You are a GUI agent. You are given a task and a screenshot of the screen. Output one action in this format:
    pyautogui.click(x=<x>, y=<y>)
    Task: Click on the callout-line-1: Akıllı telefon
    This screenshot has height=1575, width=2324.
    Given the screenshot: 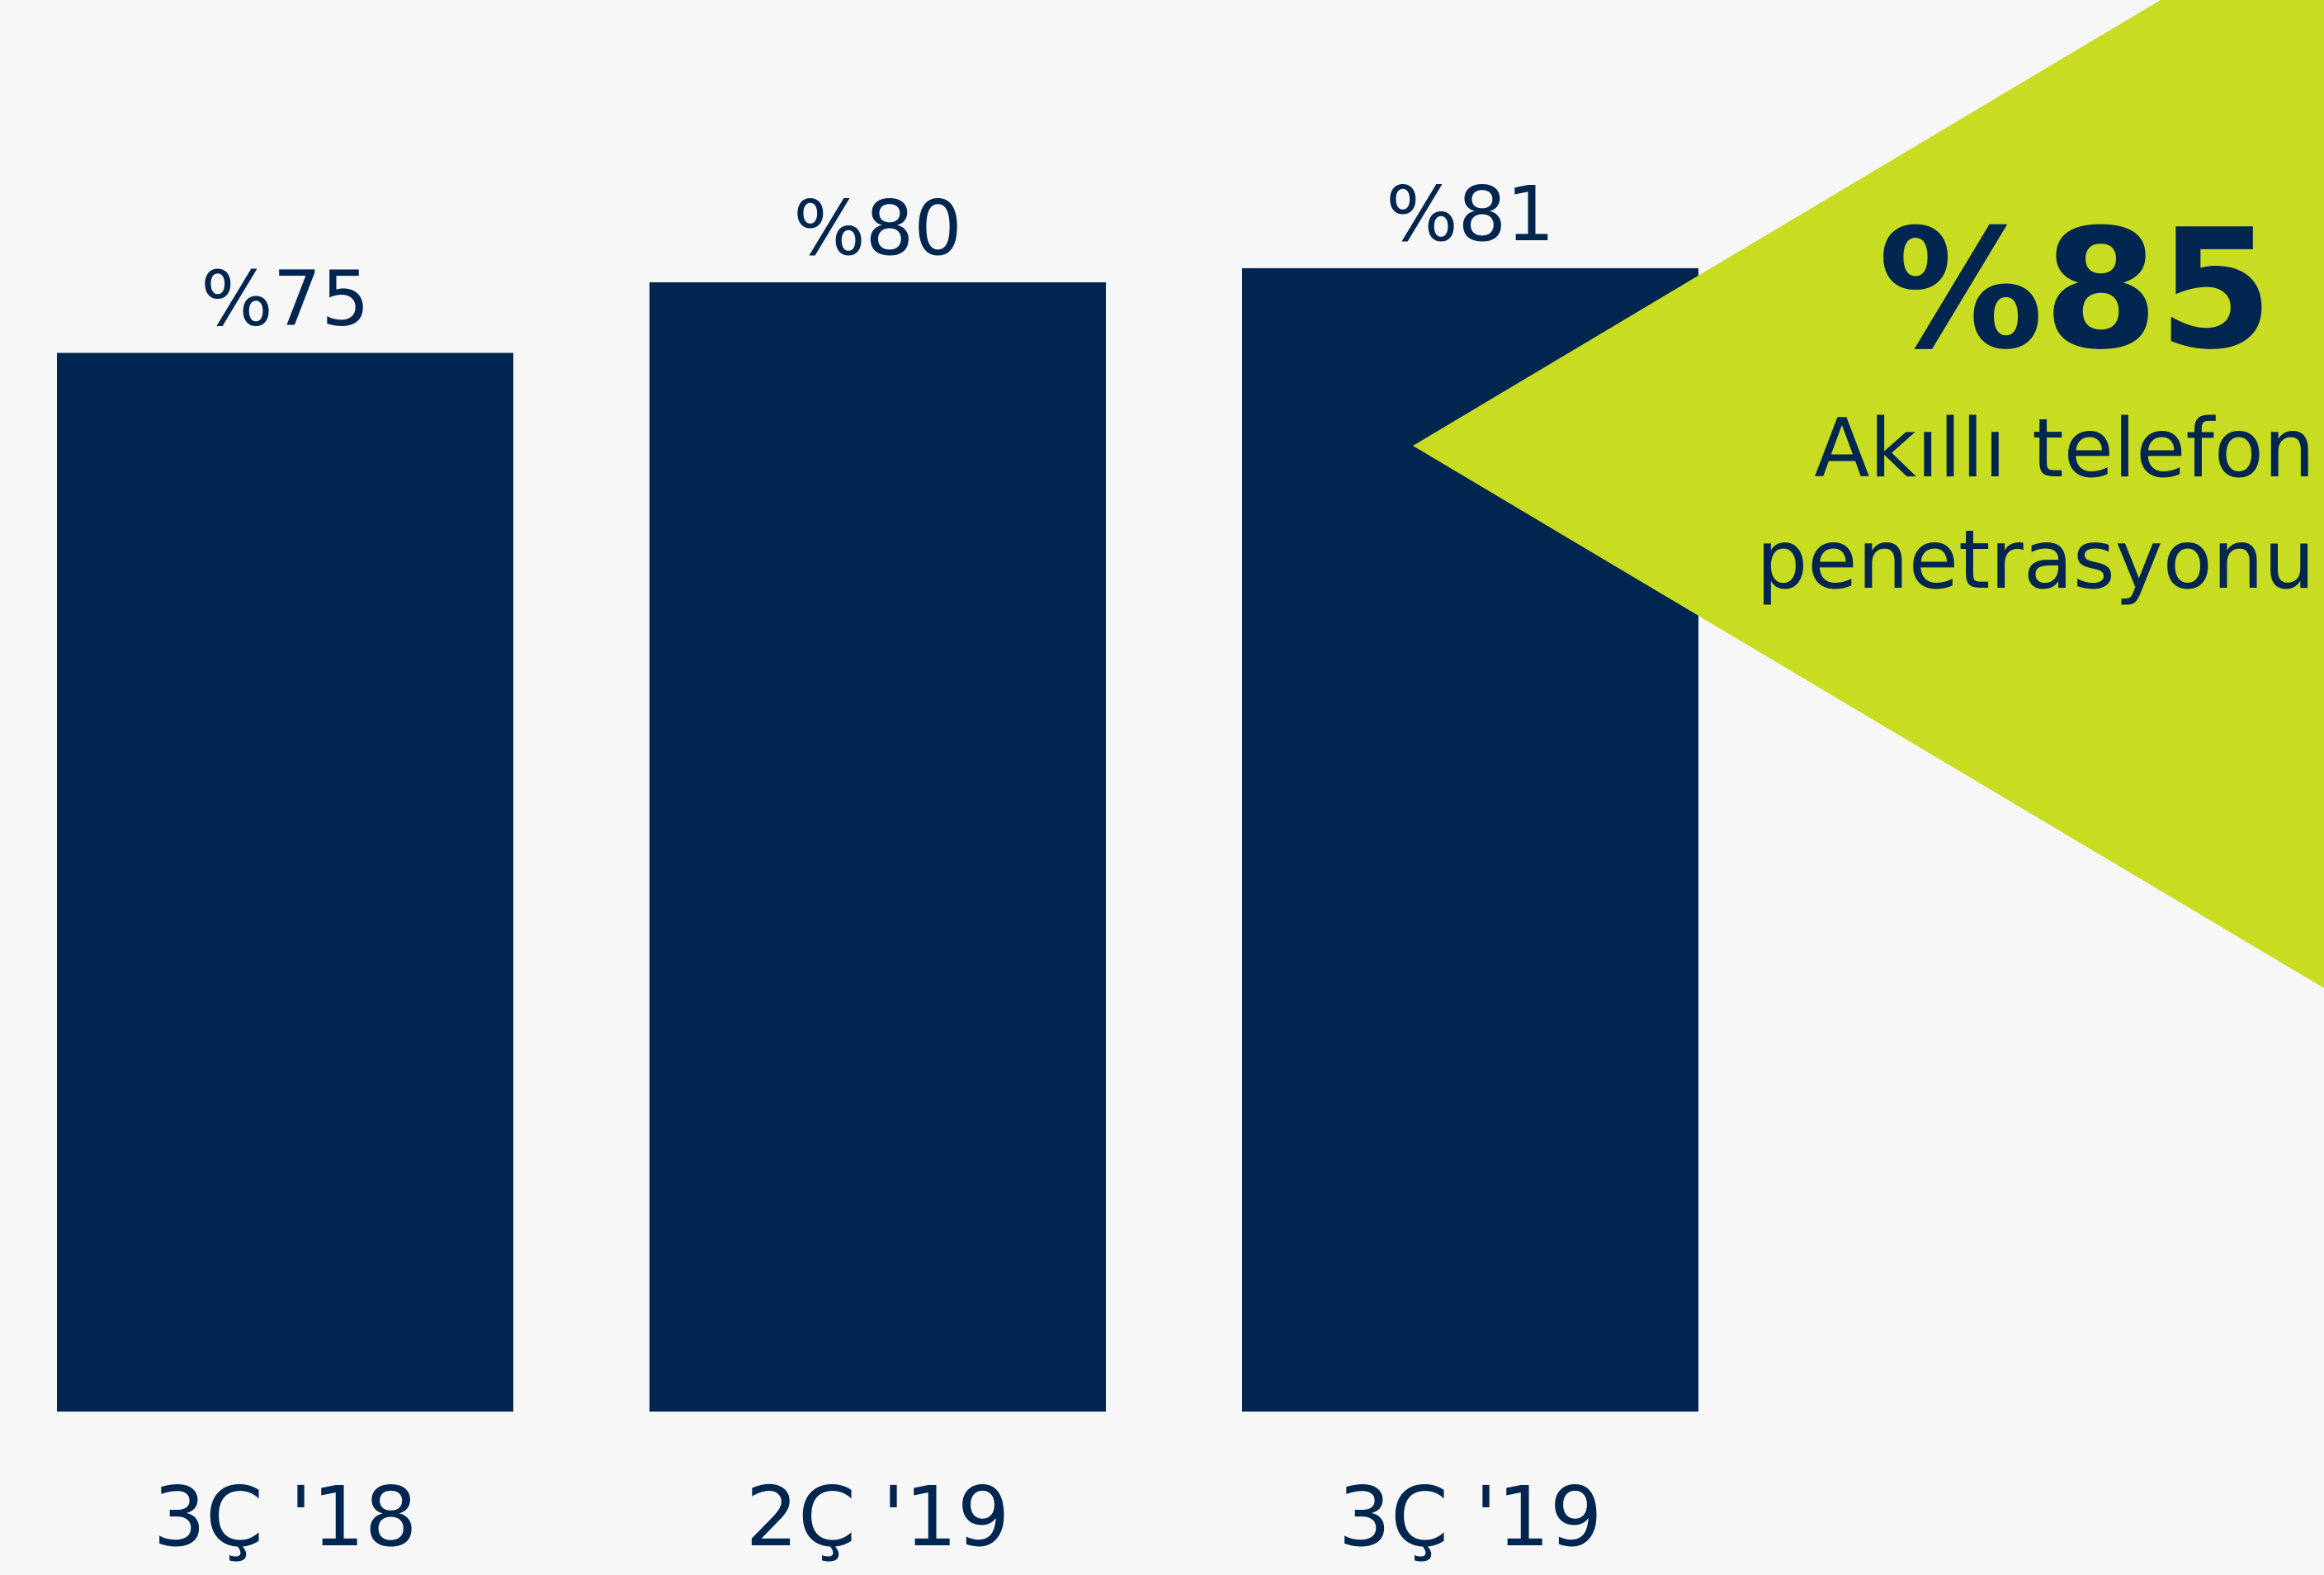 What is the action you would take?
    pyautogui.click(x=2064, y=449)
    